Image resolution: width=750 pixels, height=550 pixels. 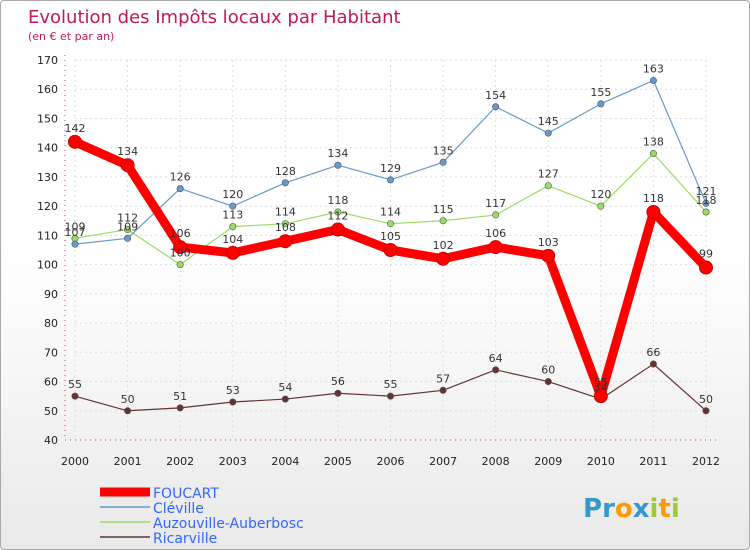 I want to click on data-label-2005: 118, so click(x=337, y=200).